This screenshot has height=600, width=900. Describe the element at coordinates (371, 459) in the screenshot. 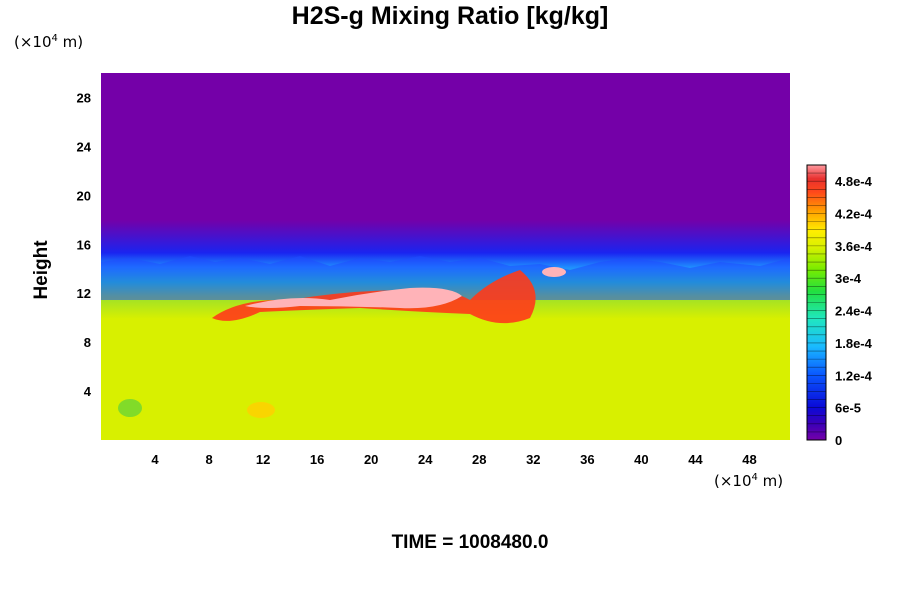

I see `x-tick-label: 20` at that location.